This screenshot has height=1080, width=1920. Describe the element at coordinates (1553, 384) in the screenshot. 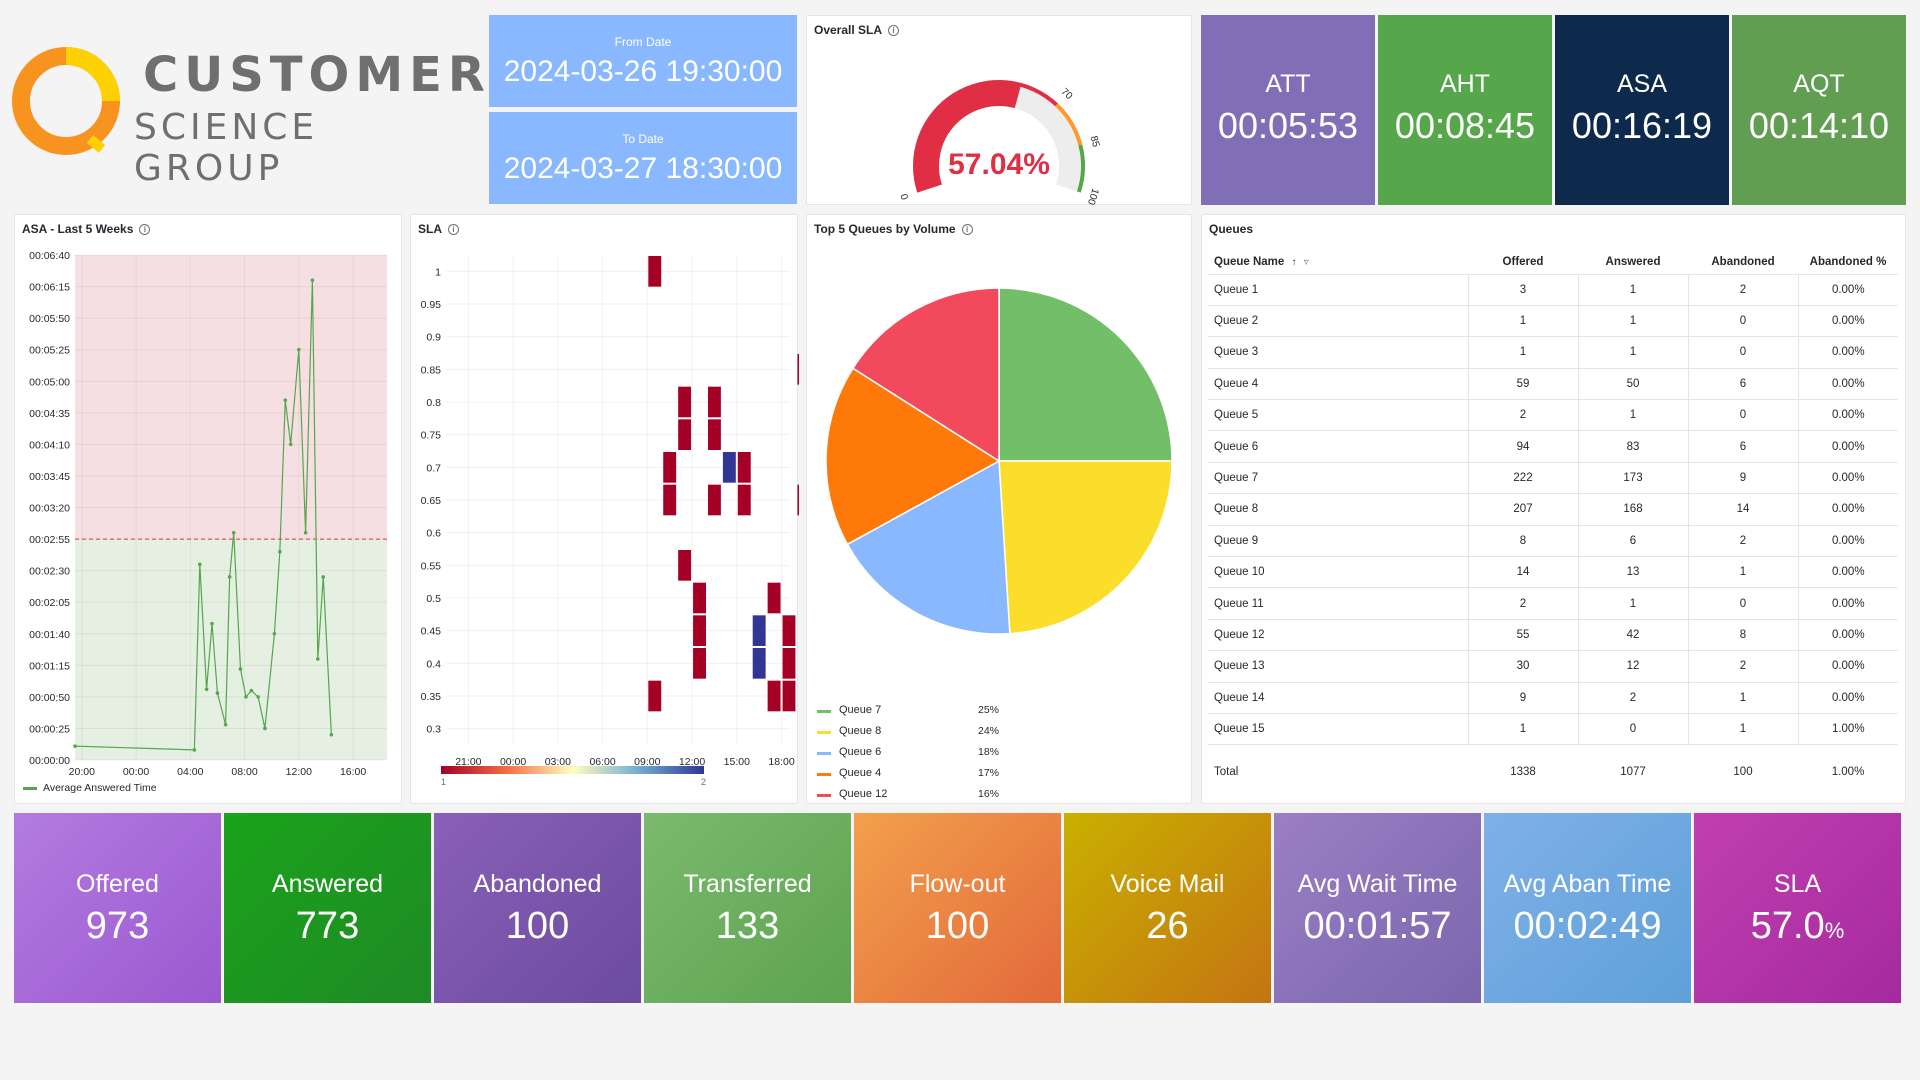

I see `table-row: Queue 4 59 50 6 0.00%` at that location.